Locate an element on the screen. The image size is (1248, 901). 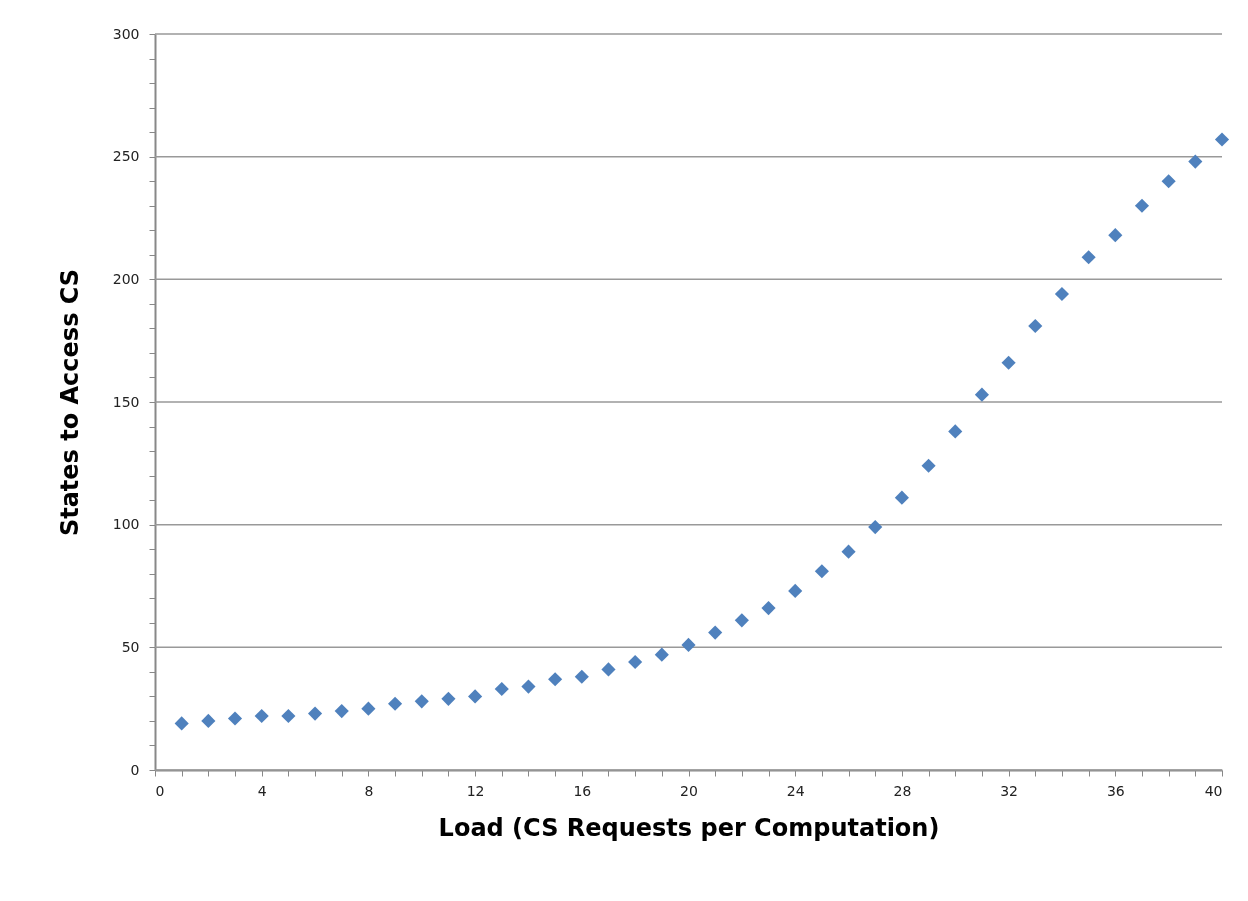
x-tick-label: 36 is located at coordinates (1115, 790).